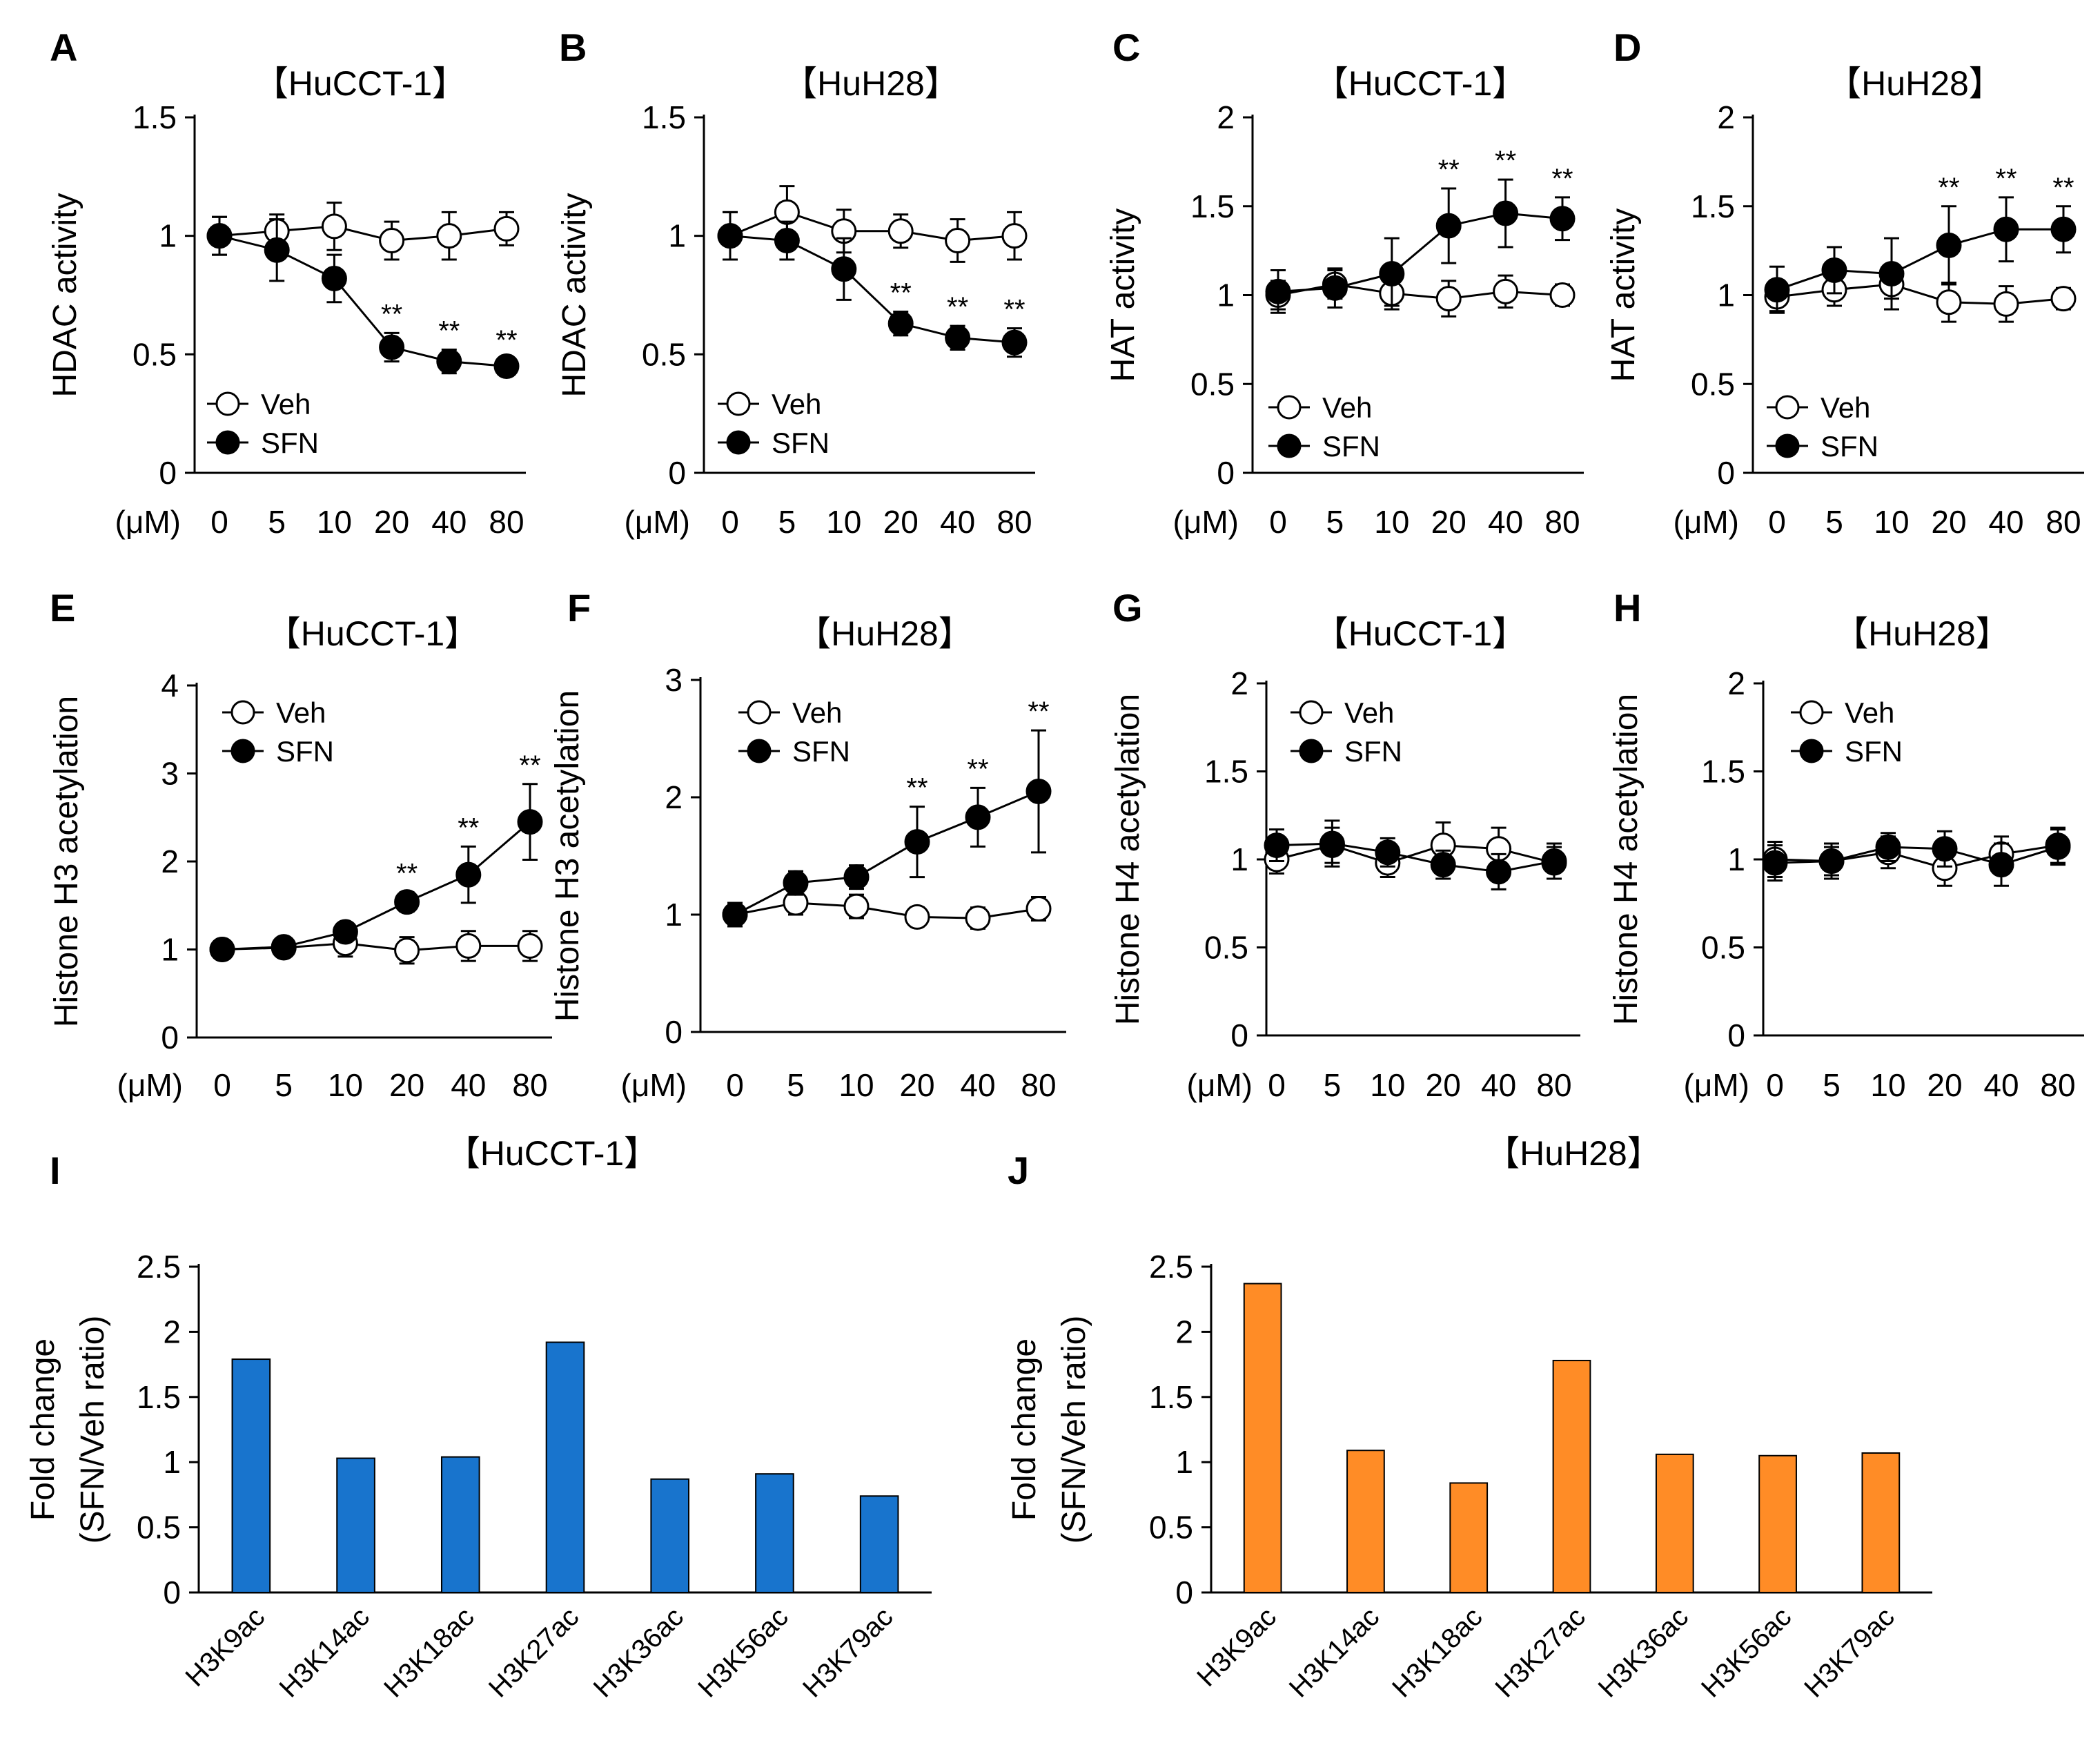 The height and width of the screenshot is (1754, 2100). Describe the element at coordinates (1128, 859) in the screenshot. I see `y-axis-title: Histone H4 acetylation` at that location.